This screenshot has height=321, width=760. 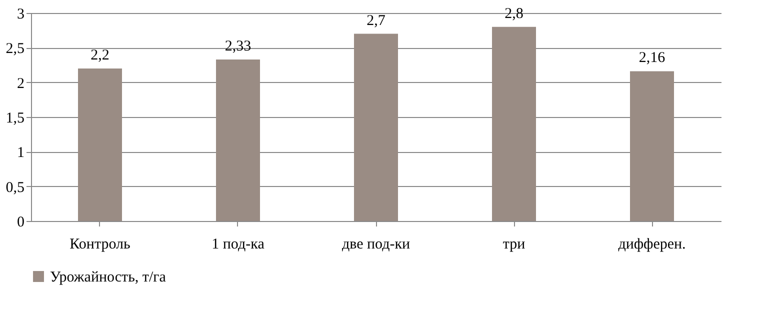 I want to click on y-tick-label: 2, so click(x=20, y=84).